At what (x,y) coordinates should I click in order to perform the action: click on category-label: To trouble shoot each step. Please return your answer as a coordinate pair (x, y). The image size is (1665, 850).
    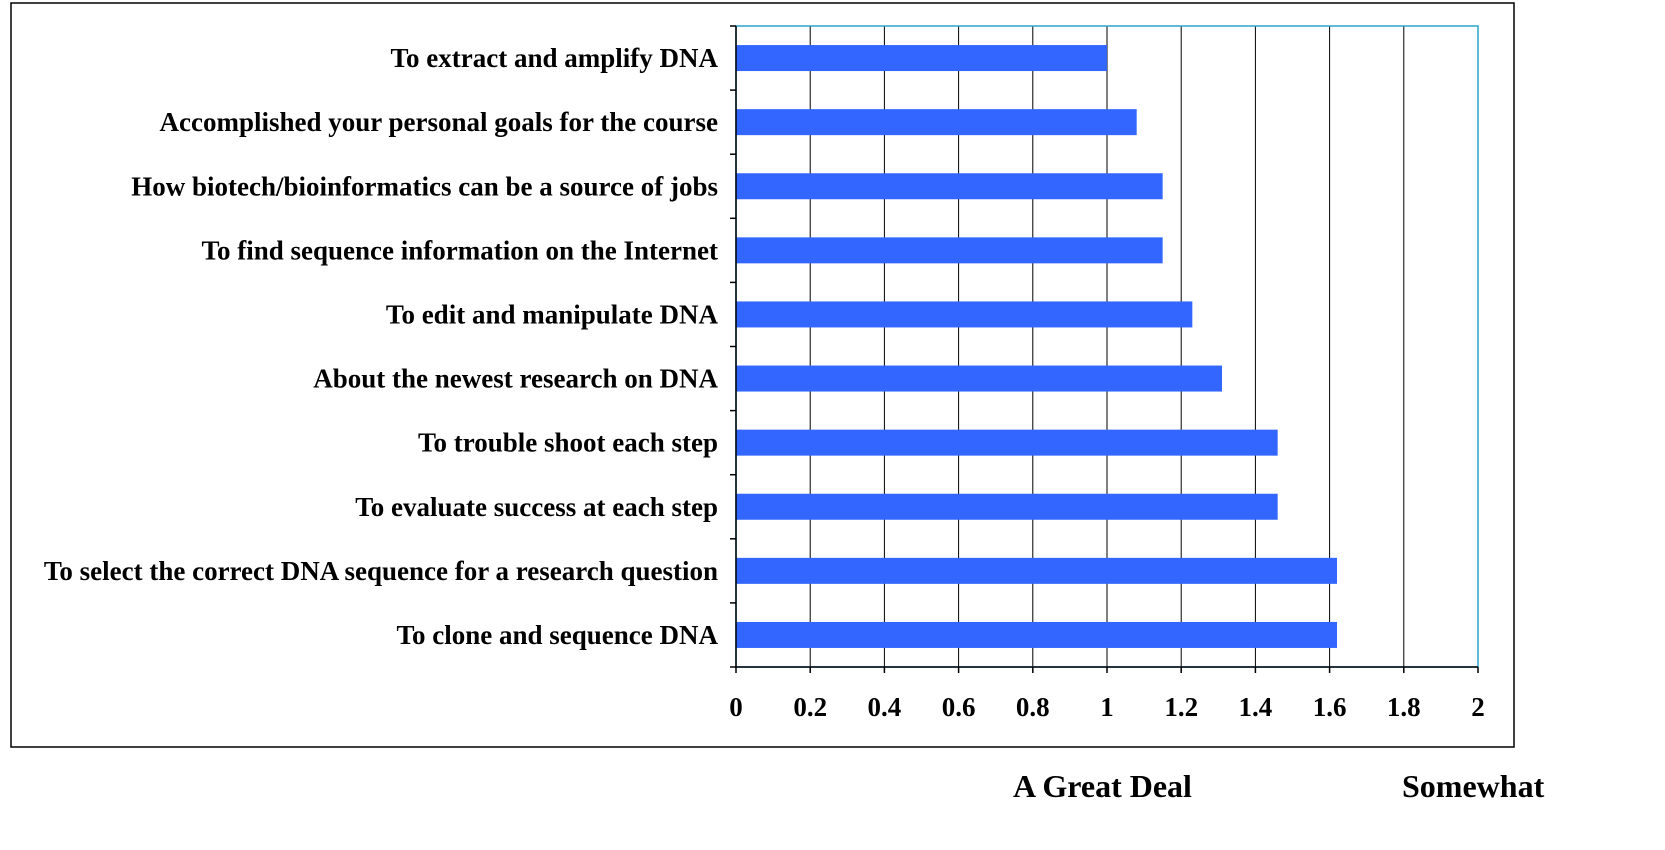
    Looking at the image, I should click on (568, 443).